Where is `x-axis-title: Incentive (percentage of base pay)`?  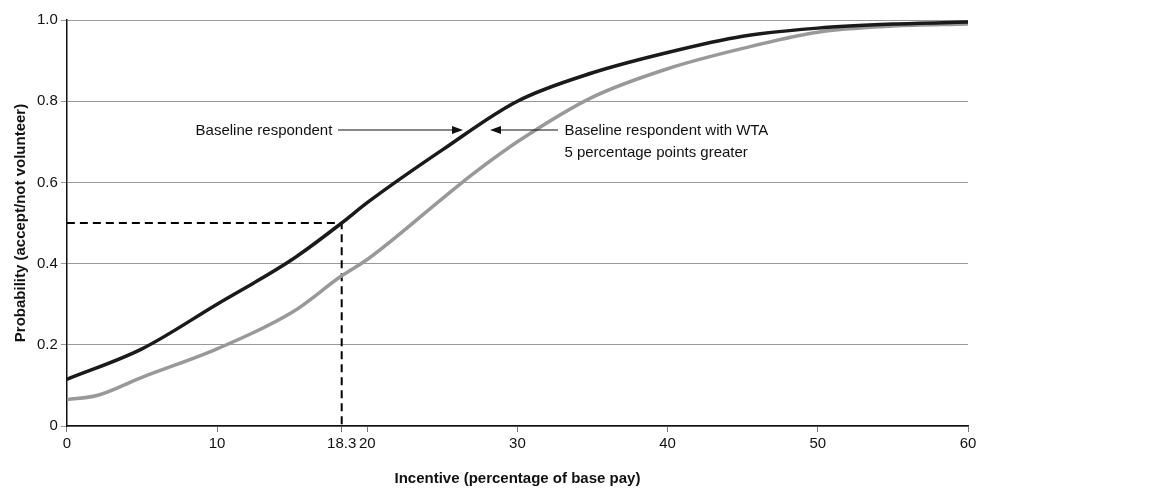
x-axis-title: Incentive (percentage of base pay) is located at coordinates (517, 478).